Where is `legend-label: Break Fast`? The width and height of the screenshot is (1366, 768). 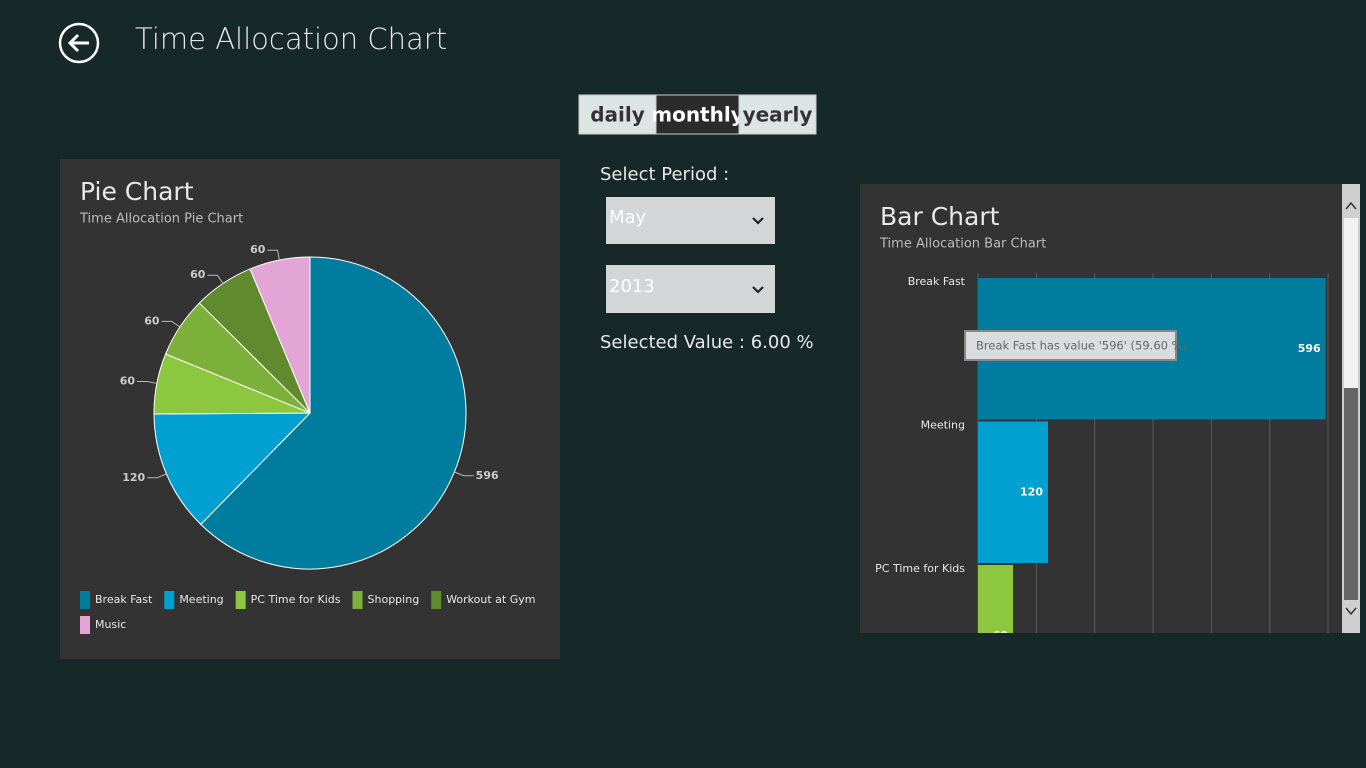
legend-label: Break Fast is located at coordinates (124, 599).